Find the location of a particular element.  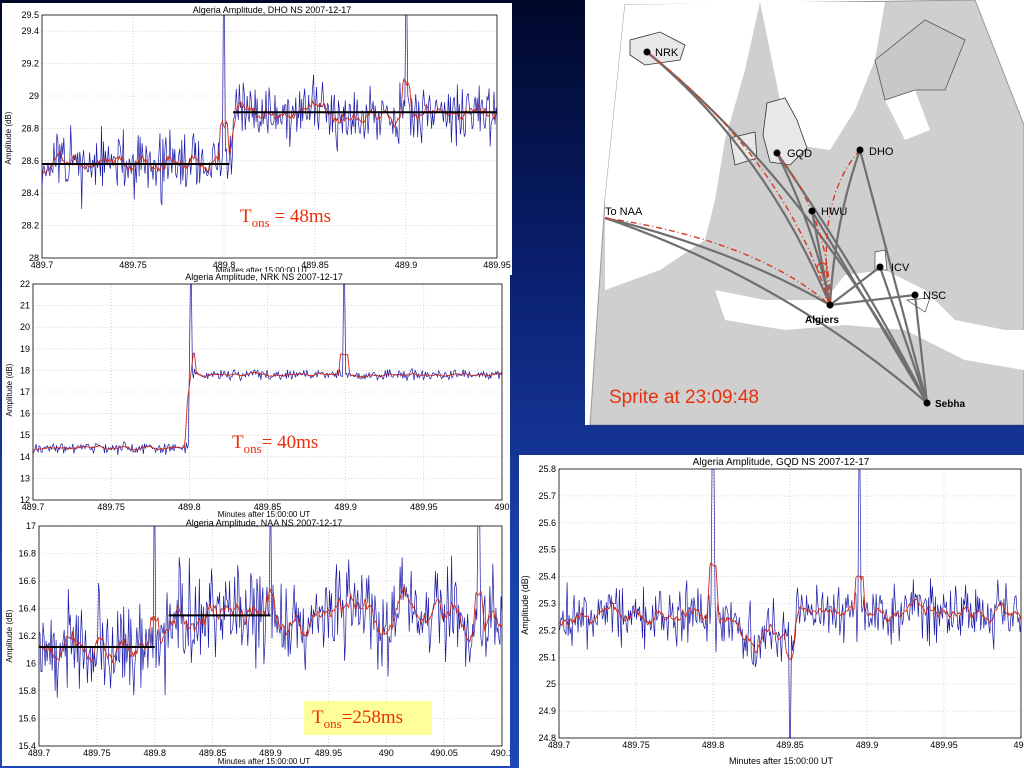

onset-annotation: Tons= 40ms is located at coordinates (275, 444).